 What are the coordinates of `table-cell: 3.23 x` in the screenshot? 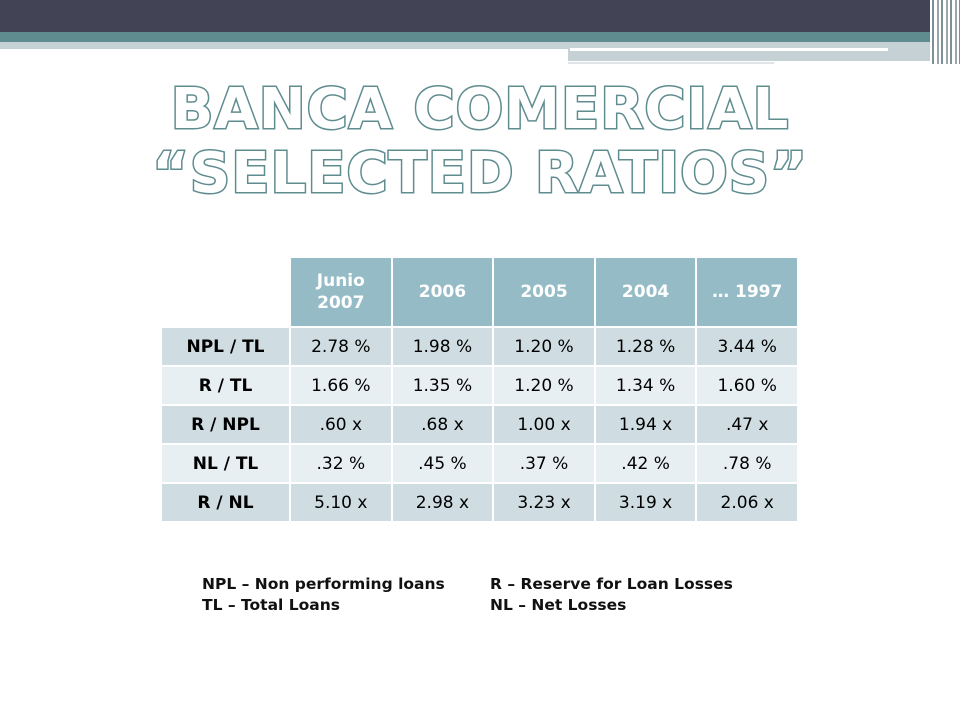 It's located at (544, 502).